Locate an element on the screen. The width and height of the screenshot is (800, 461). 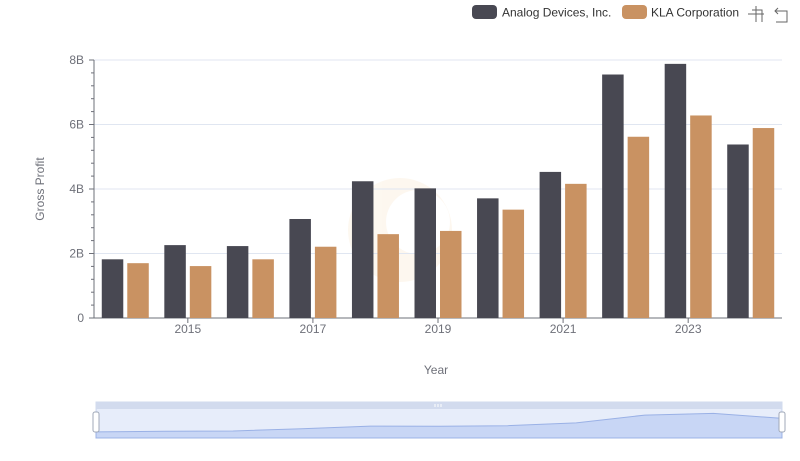
x-tick-label: 2017 is located at coordinates (313, 329).